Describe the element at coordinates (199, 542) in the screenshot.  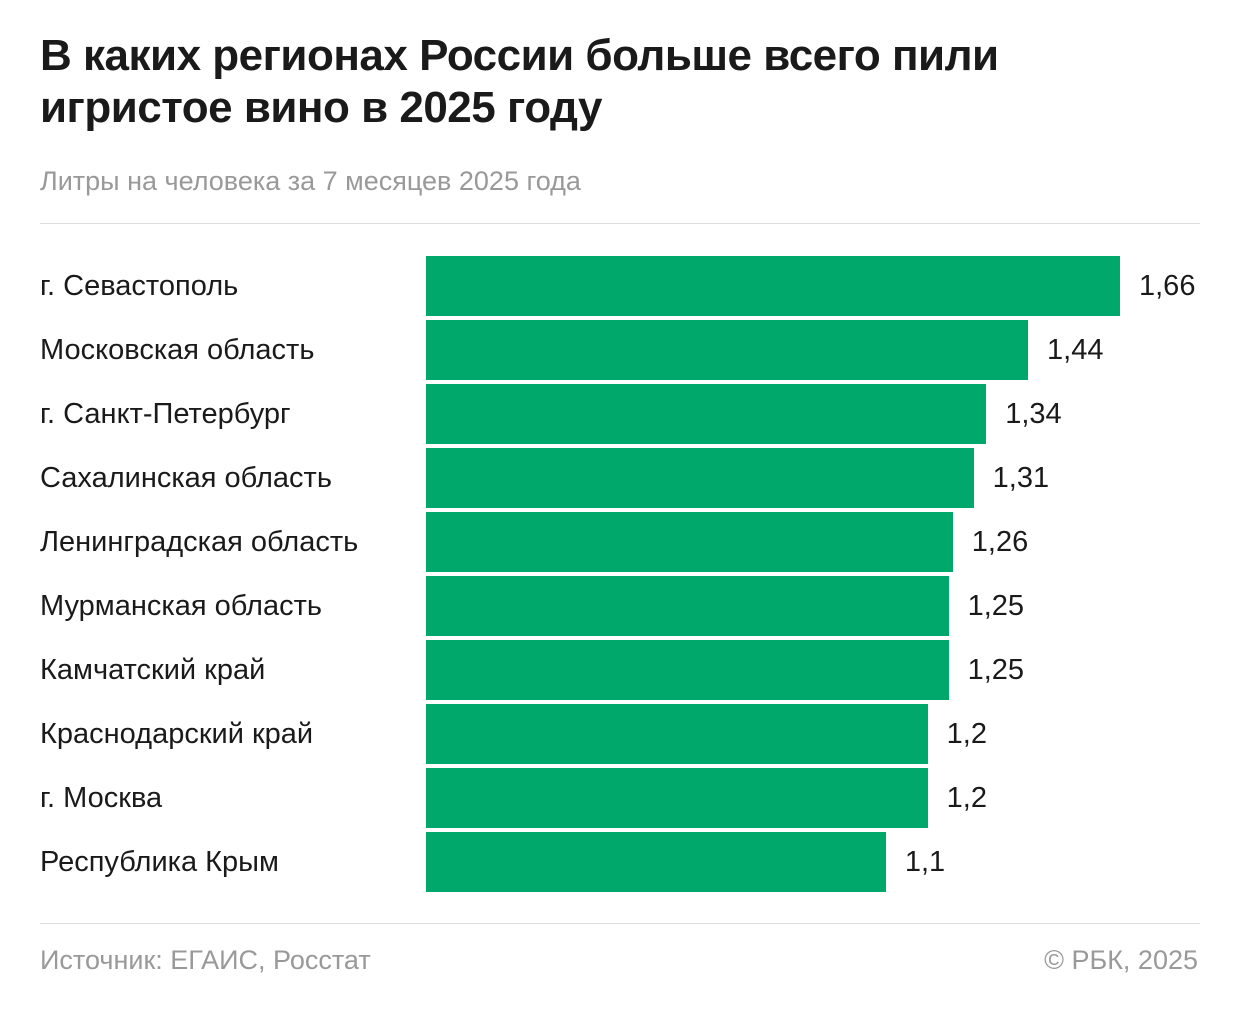
I see `category-label: Ленинградская область` at that location.